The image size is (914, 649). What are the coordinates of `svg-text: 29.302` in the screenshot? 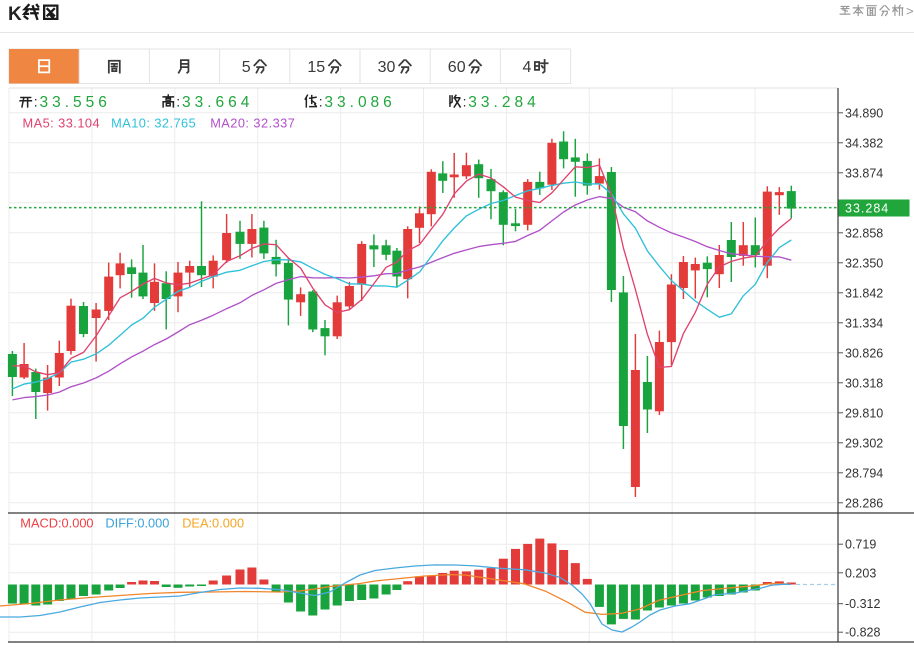 It's located at (864, 443).